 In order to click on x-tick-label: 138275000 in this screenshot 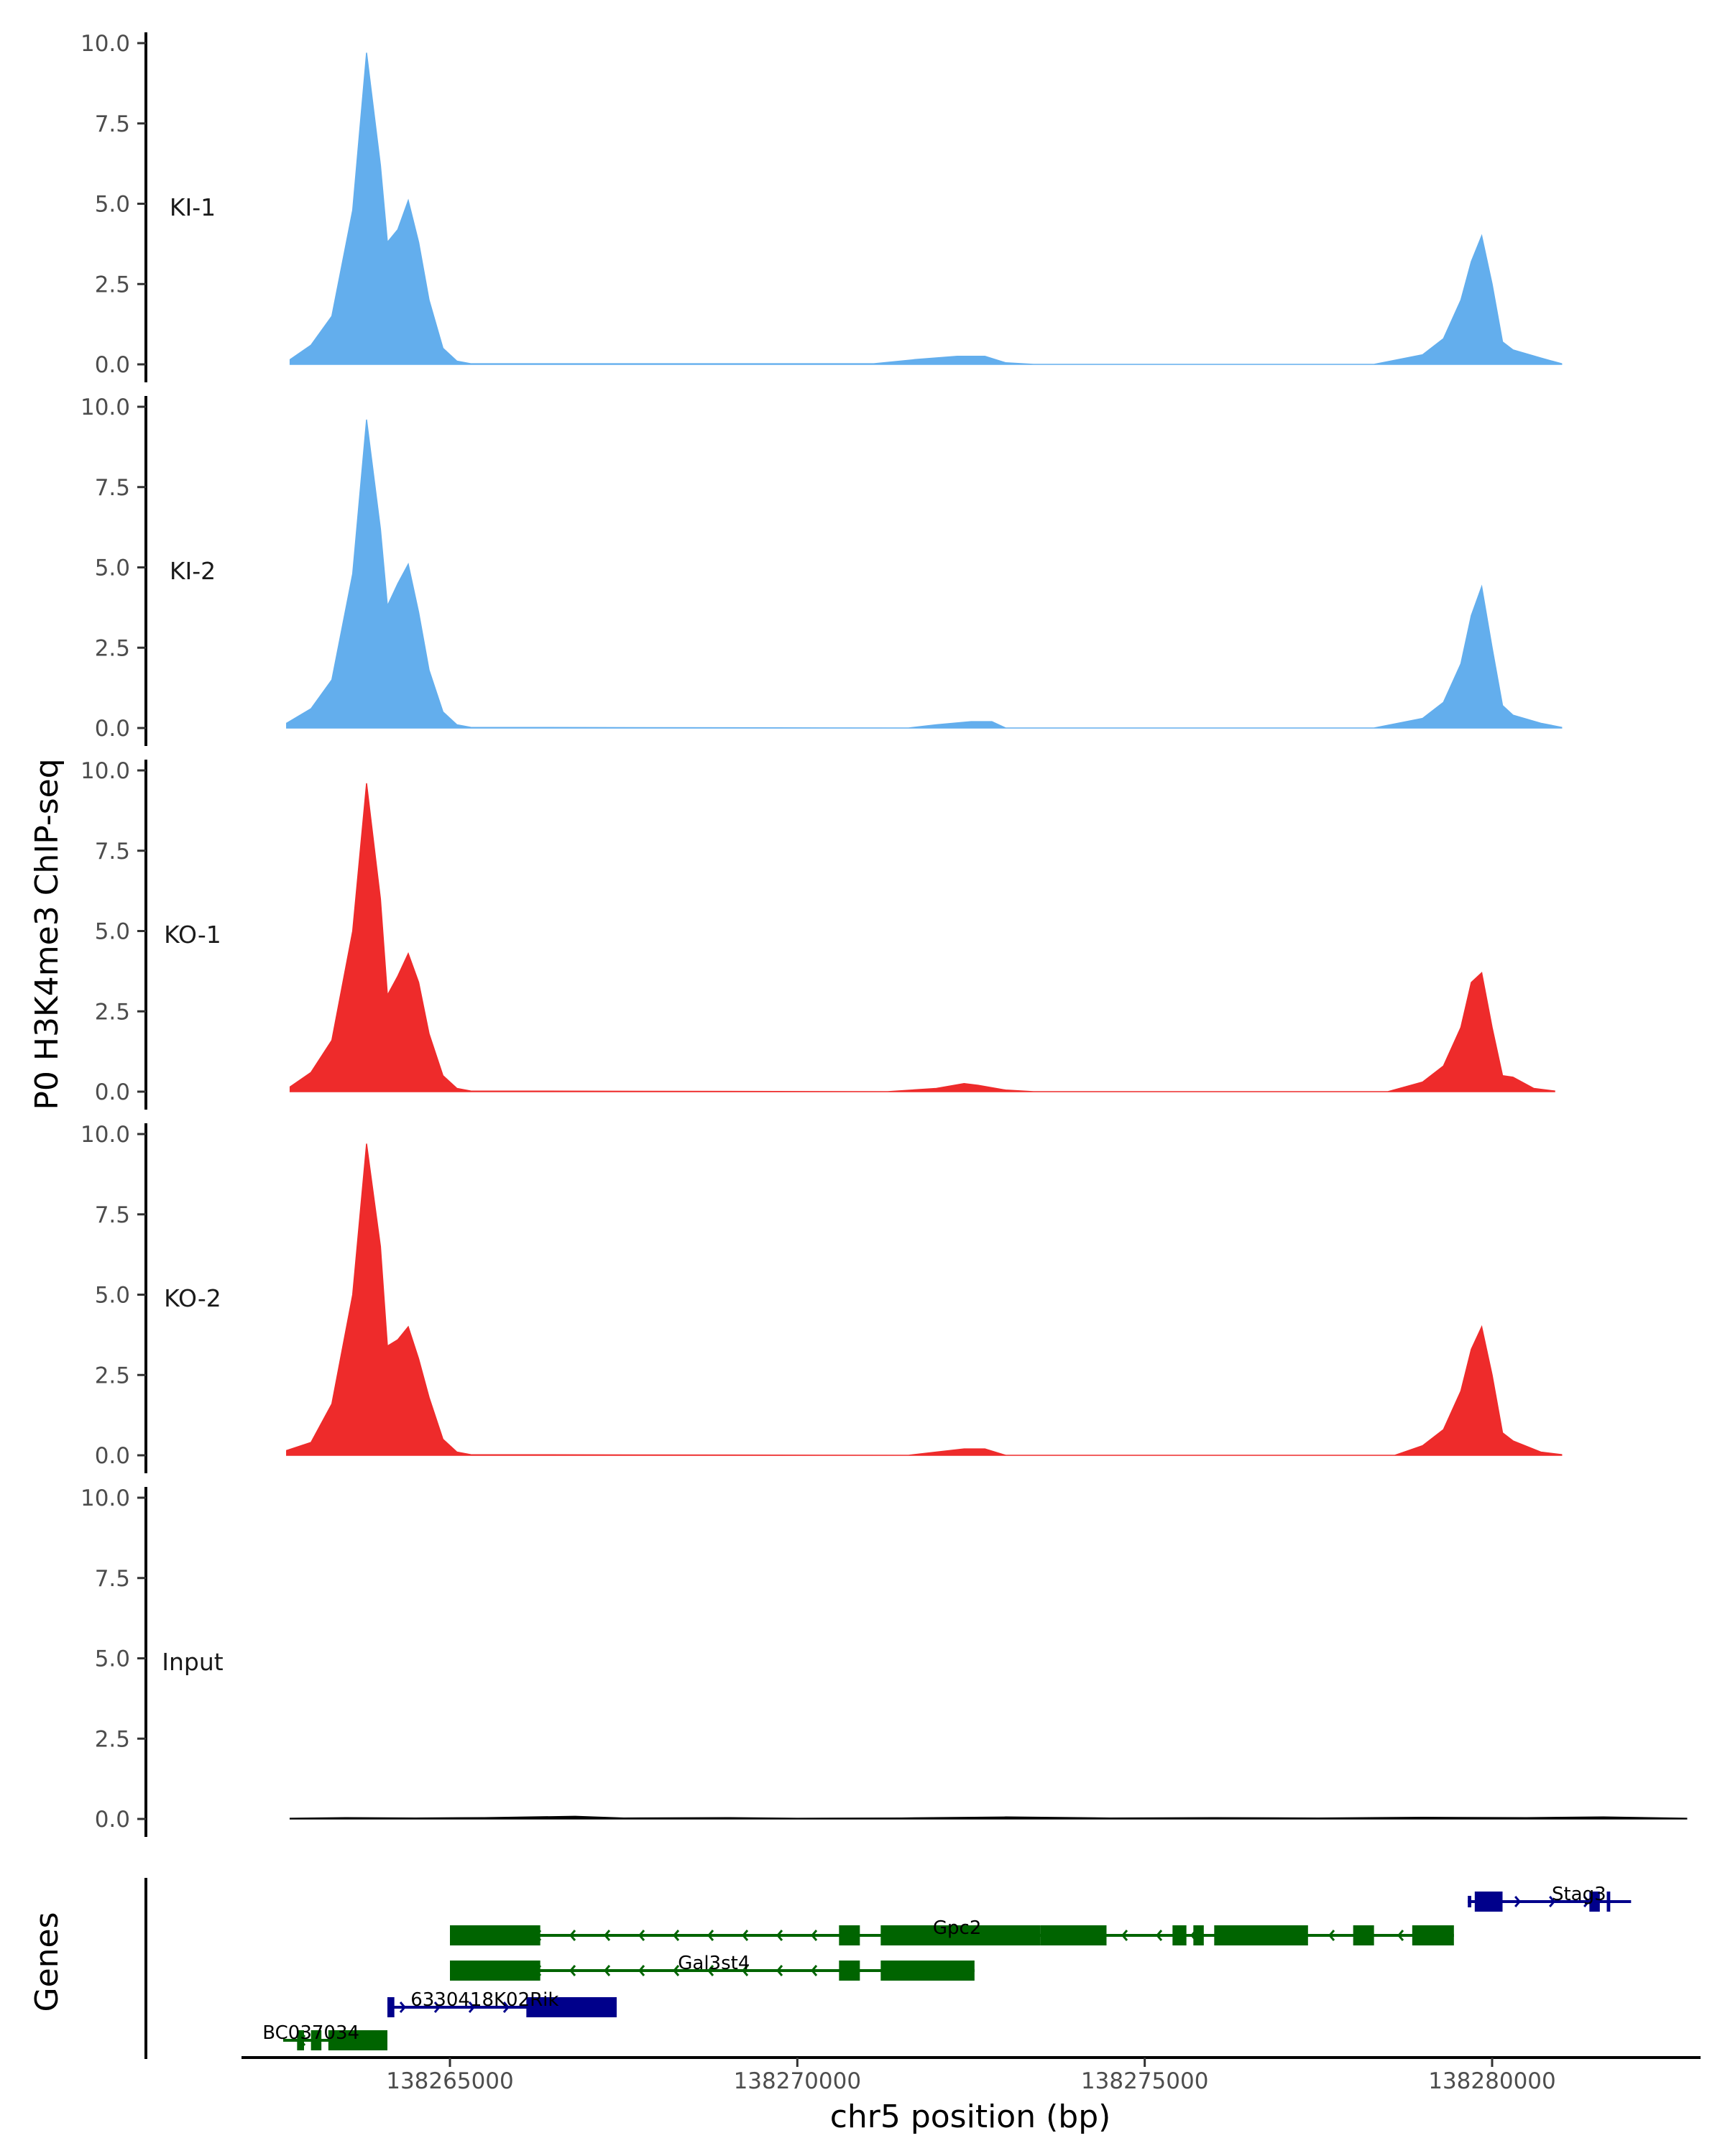, I will do `click(1145, 2081)`.